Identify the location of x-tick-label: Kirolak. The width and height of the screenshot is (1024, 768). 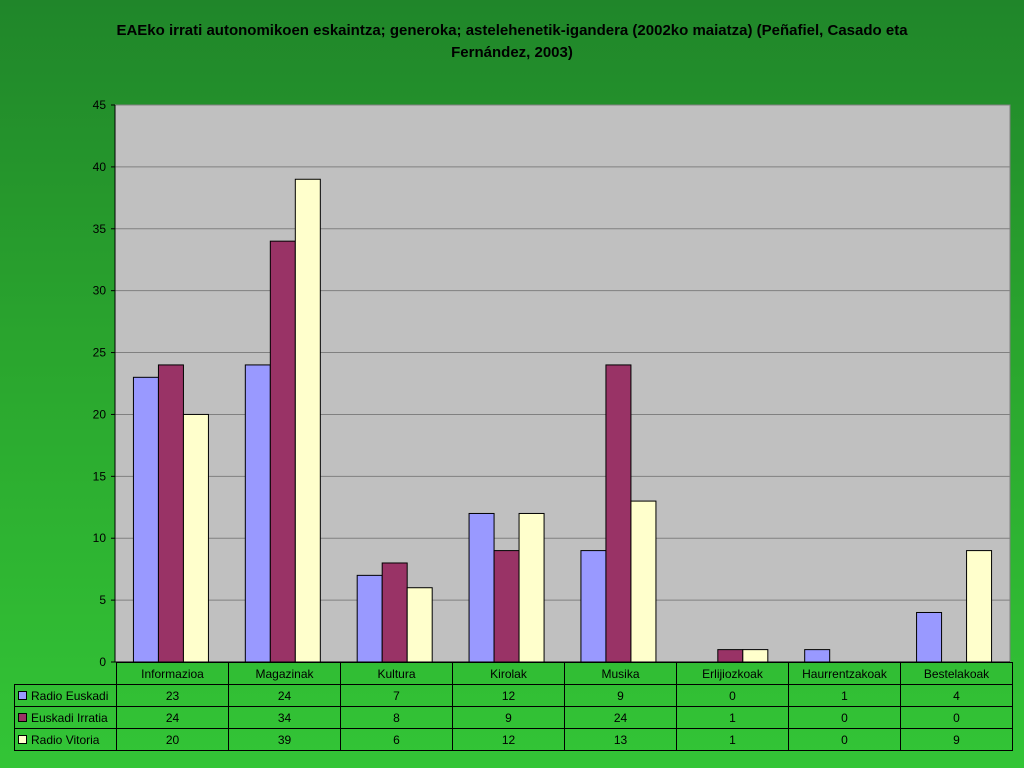
(508, 673).